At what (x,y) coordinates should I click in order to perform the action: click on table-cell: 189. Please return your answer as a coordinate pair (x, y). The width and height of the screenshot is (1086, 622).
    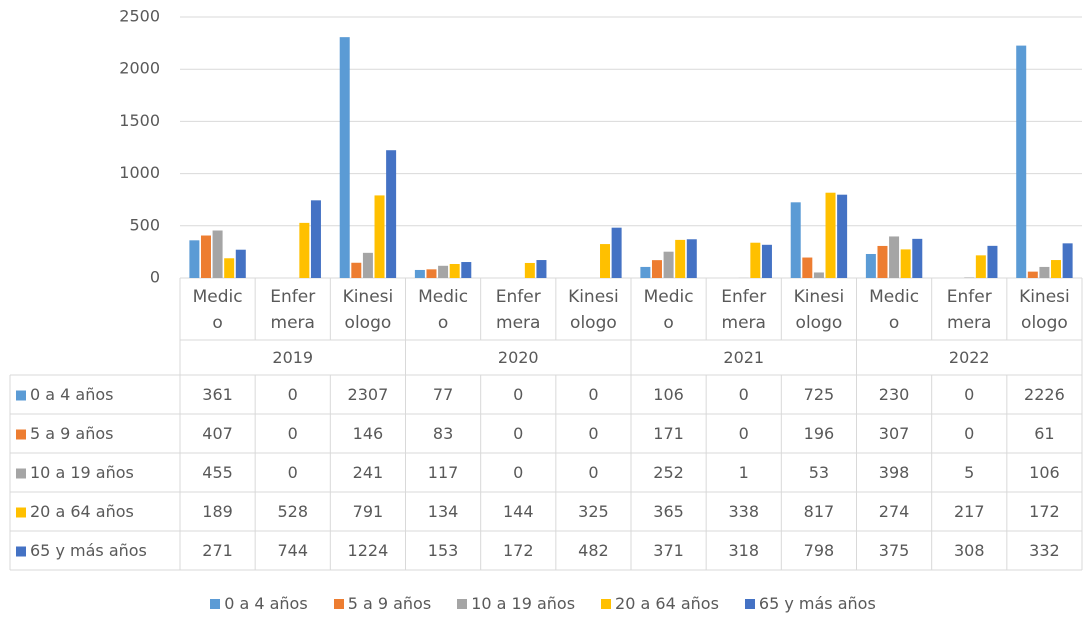
    Looking at the image, I should click on (217, 511).